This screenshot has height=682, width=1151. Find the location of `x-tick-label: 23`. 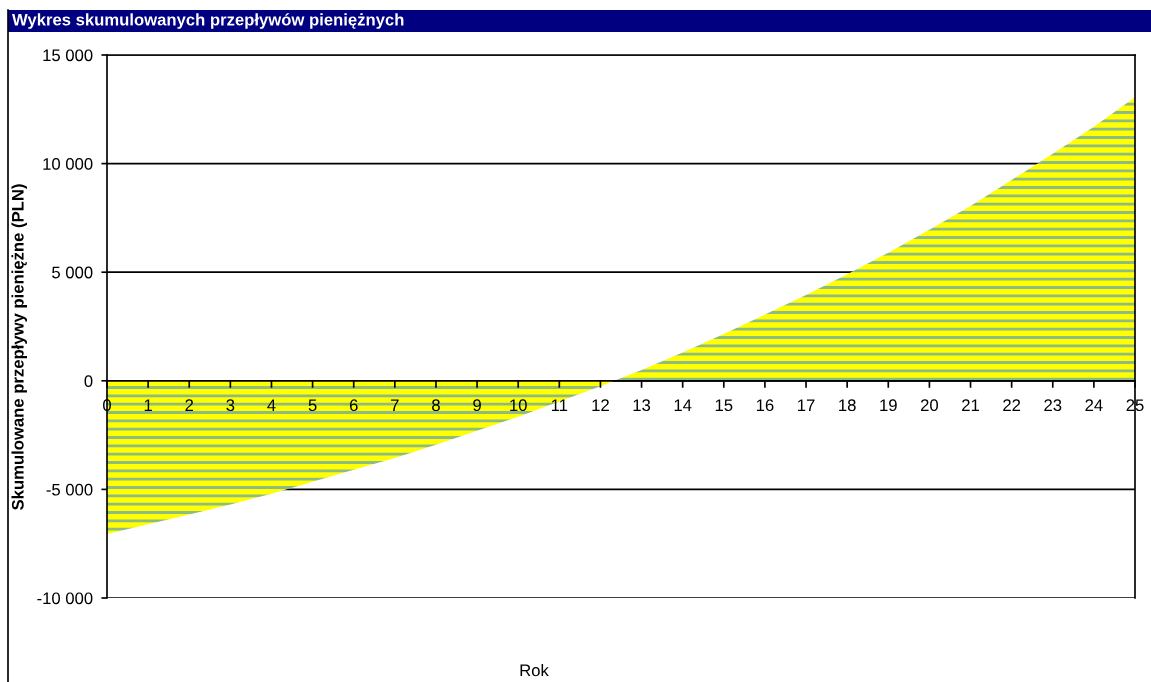

x-tick-label: 23 is located at coordinates (1053, 405).